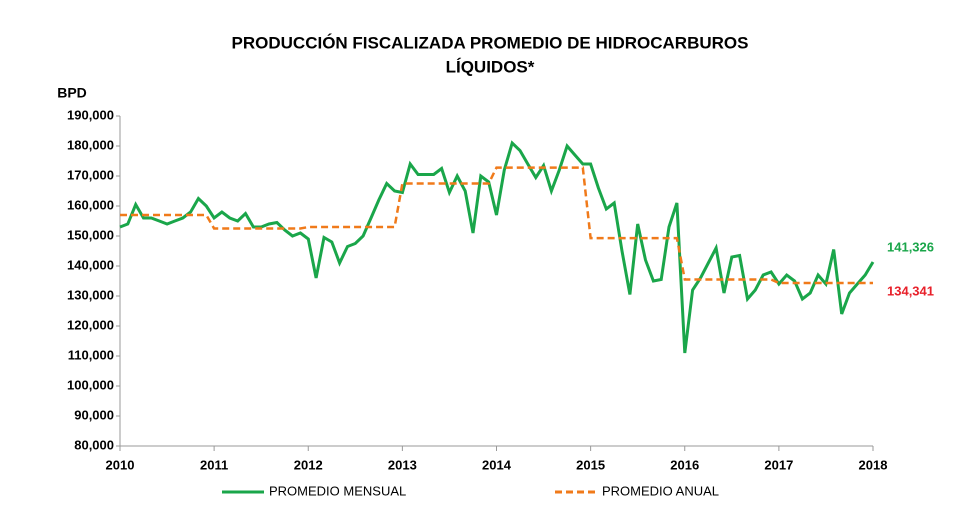 The height and width of the screenshot is (506, 961). What do you see at coordinates (873, 464) in the screenshot?
I see `x-tick-label: 2018` at bounding box center [873, 464].